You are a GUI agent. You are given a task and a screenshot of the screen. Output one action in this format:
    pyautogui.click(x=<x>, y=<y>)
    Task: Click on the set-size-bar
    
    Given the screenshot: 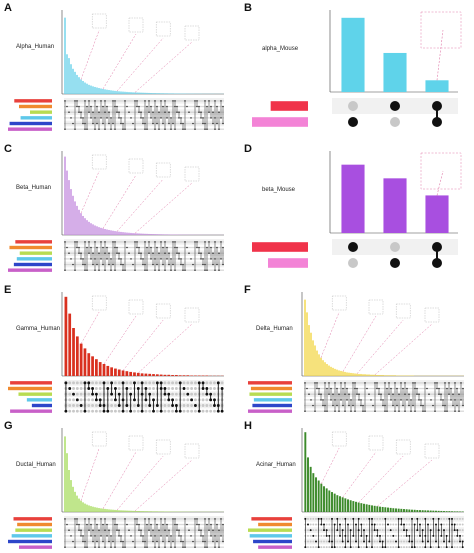 What is the action you would take?
    pyautogui.click(x=41, y=112)
    